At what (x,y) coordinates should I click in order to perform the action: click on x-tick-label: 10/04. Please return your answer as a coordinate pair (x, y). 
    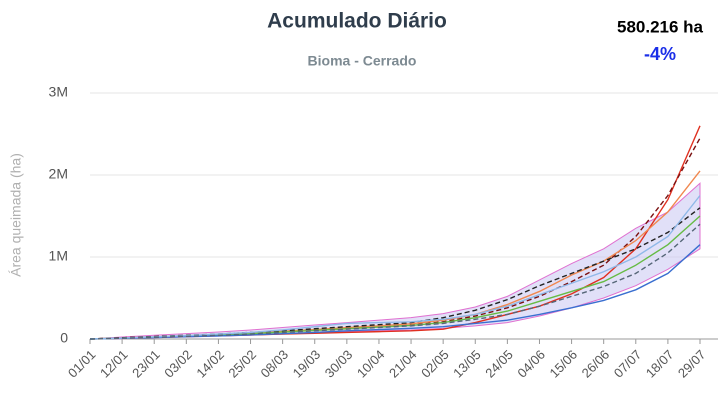
    Looking at the image, I should click on (371, 364).